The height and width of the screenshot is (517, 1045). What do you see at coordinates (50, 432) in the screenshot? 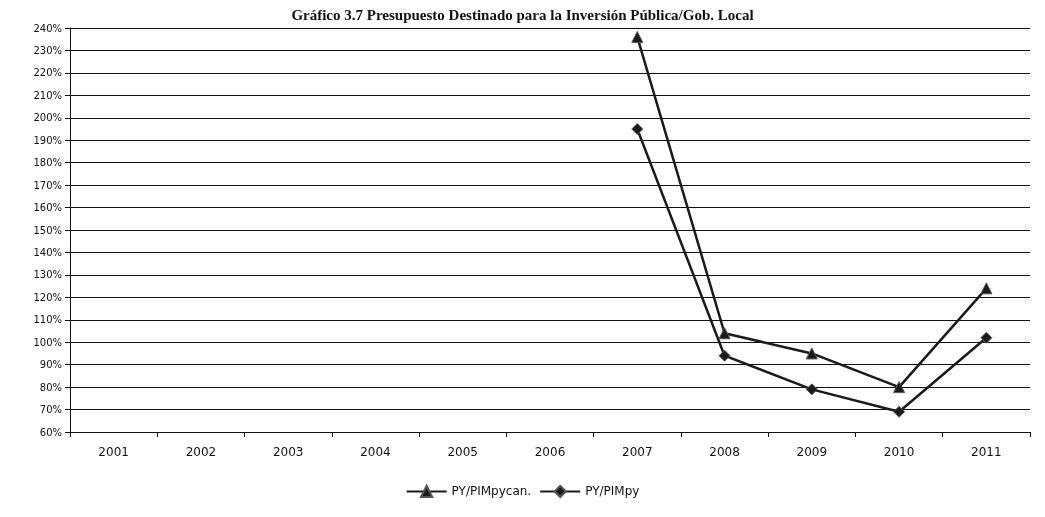
I see `y-tick-label: 60%` at bounding box center [50, 432].